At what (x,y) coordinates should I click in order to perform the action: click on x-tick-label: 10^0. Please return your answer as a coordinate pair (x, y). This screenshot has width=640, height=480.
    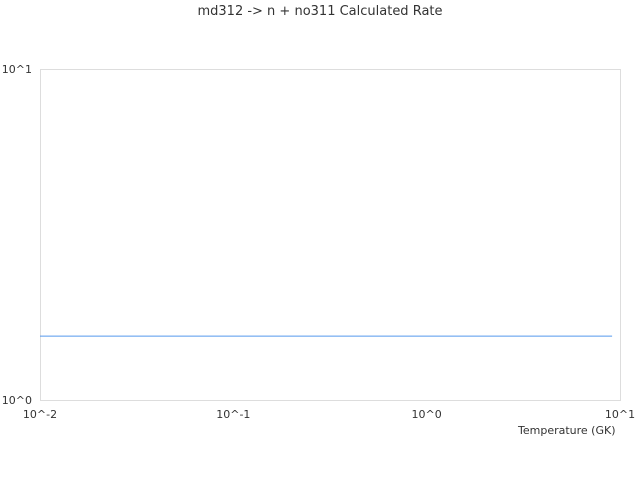
    Looking at the image, I should click on (427, 414).